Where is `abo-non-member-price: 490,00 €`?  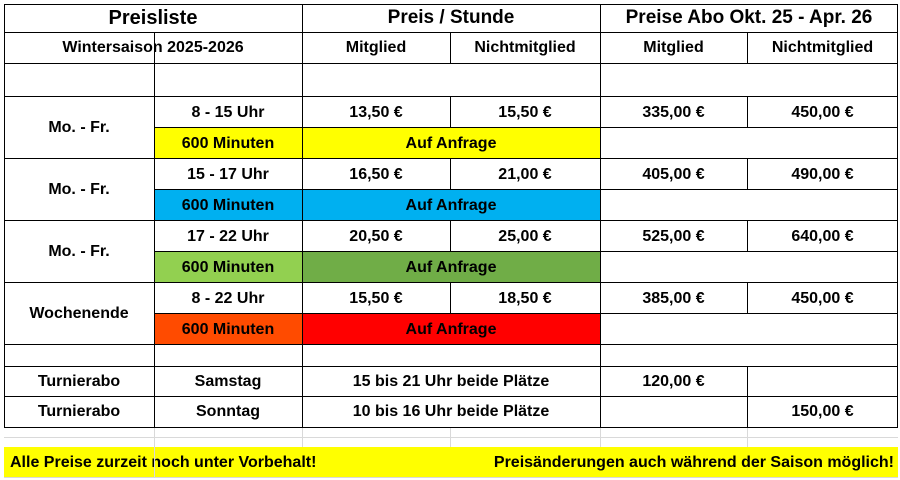 abo-non-member-price: 490,00 € is located at coordinates (822, 174).